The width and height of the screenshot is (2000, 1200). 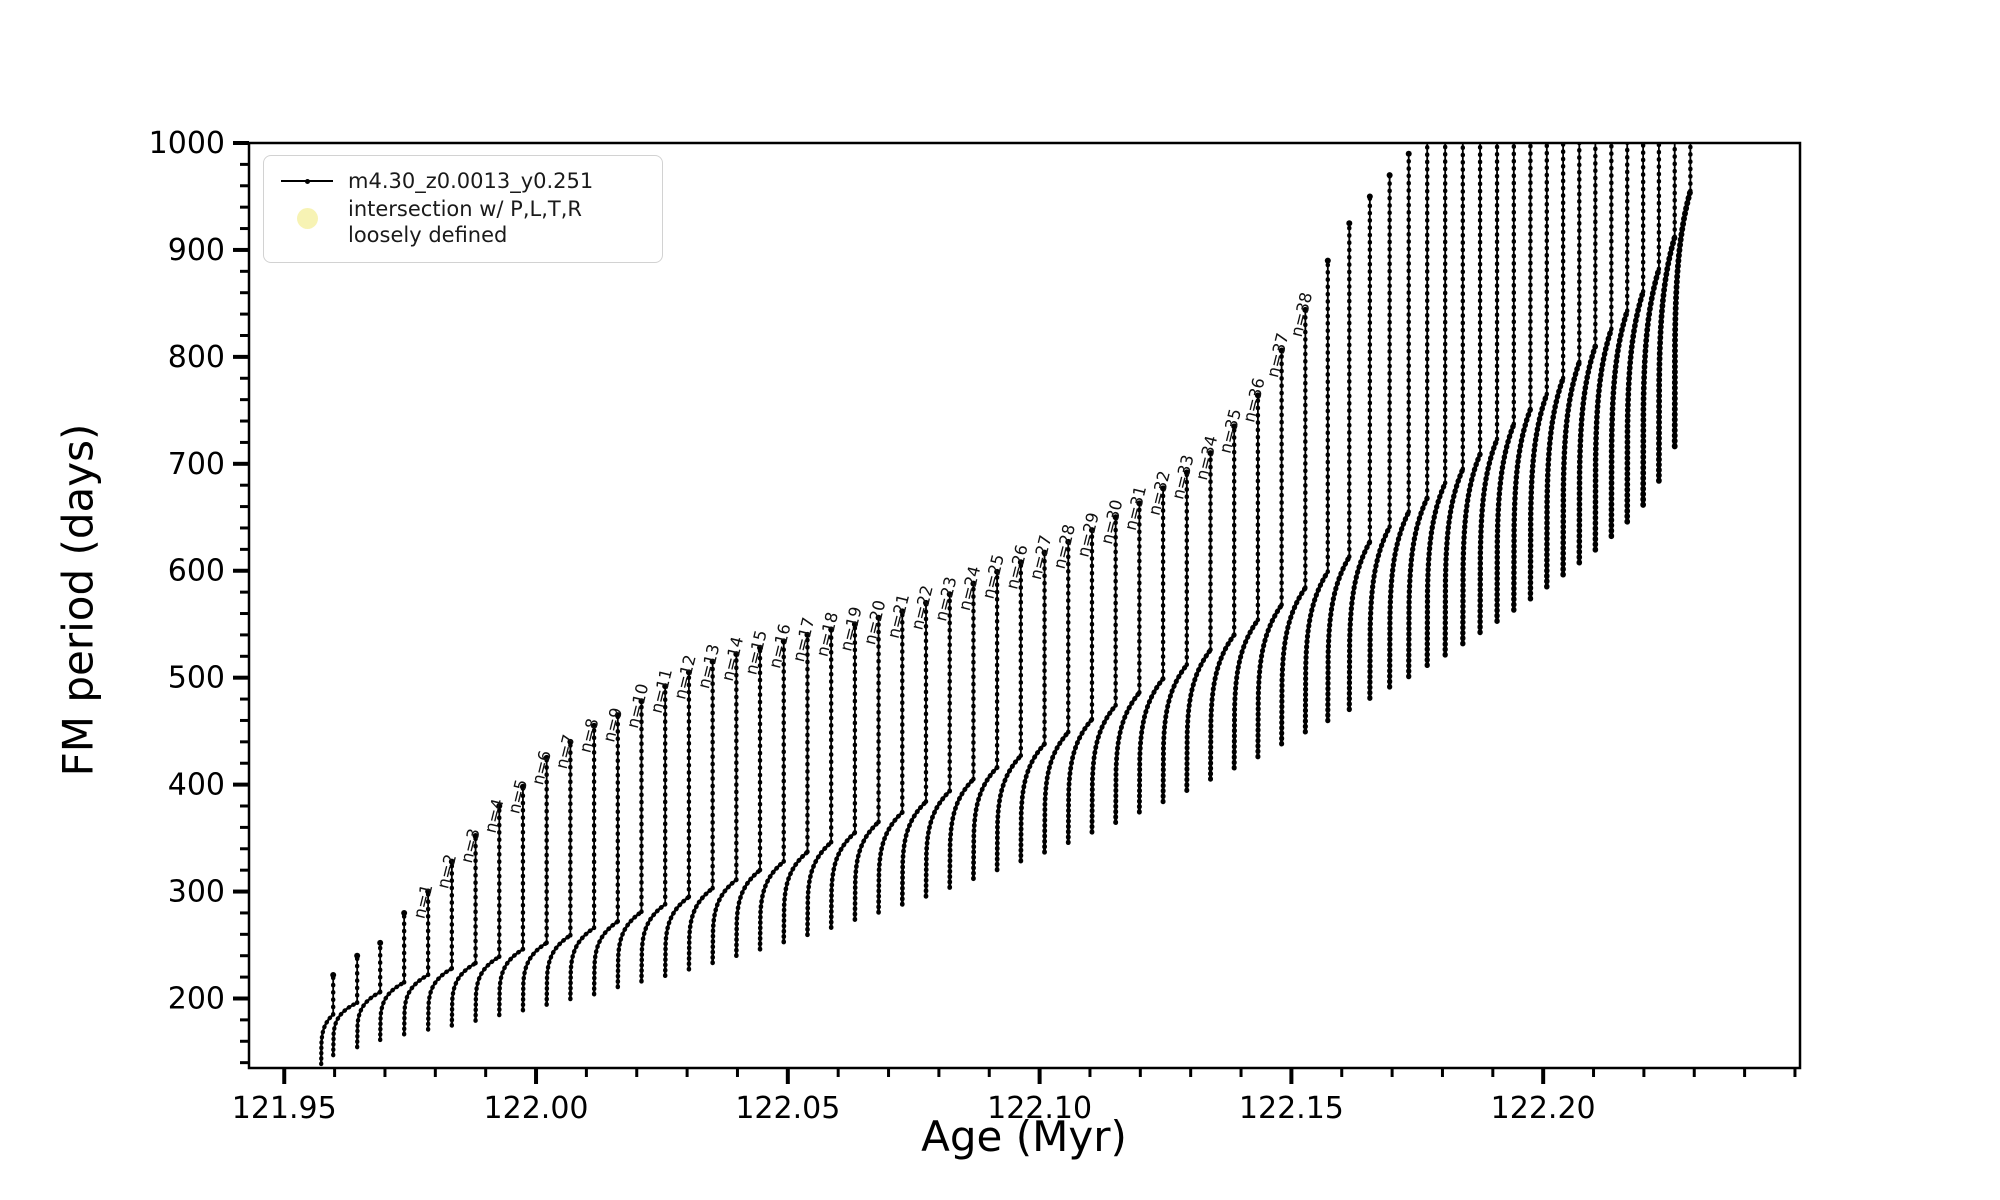 What do you see at coordinates (732, 659) in the screenshot?
I see `spike-label: n=14` at bounding box center [732, 659].